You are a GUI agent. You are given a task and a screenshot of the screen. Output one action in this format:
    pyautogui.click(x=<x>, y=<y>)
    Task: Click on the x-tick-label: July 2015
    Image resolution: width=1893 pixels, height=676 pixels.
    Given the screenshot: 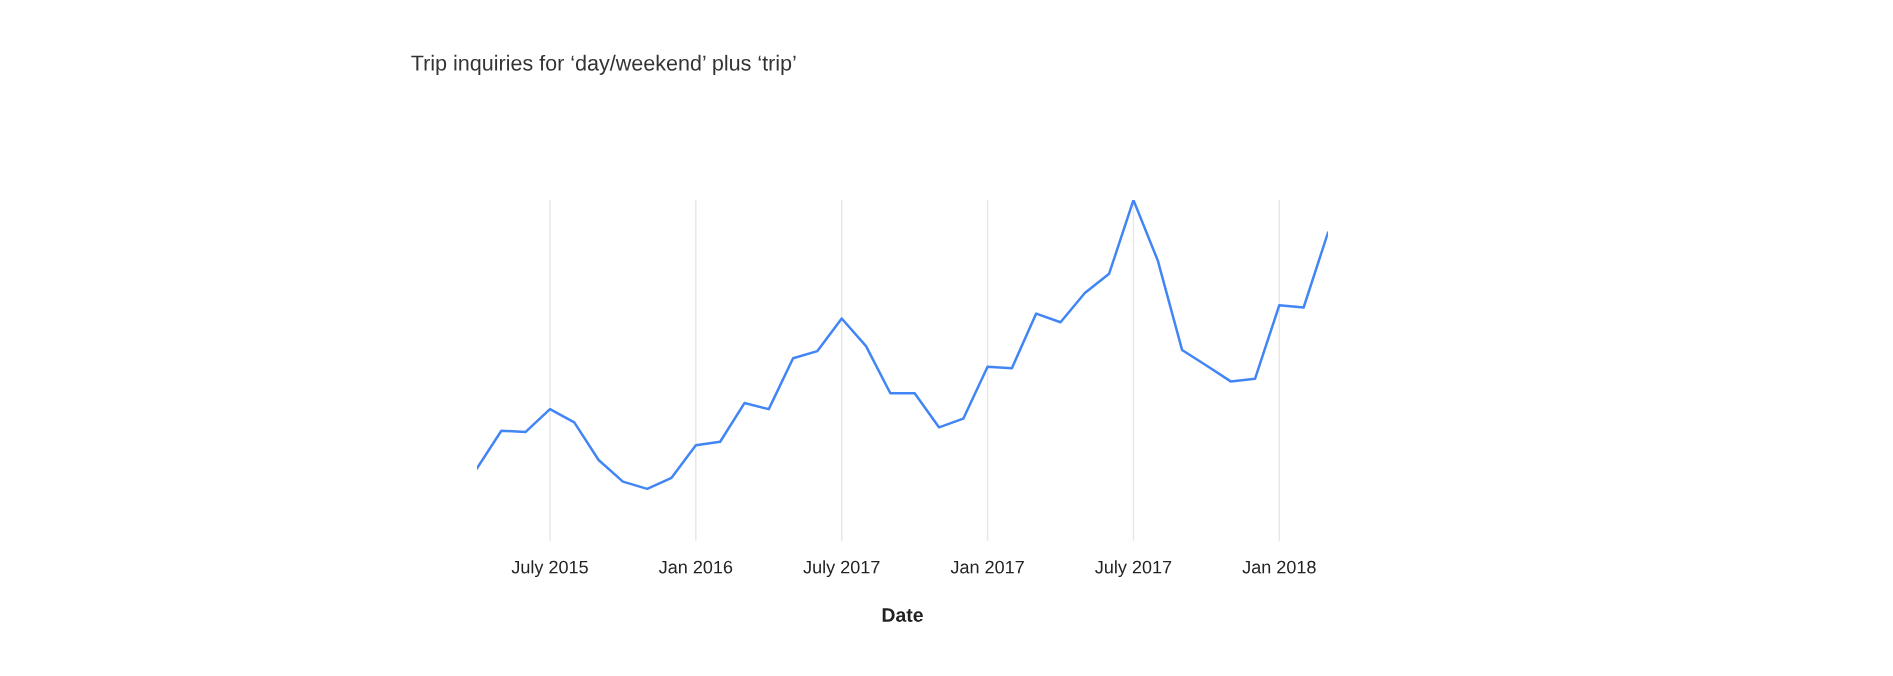 What is the action you would take?
    pyautogui.click(x=549, y=569)
    